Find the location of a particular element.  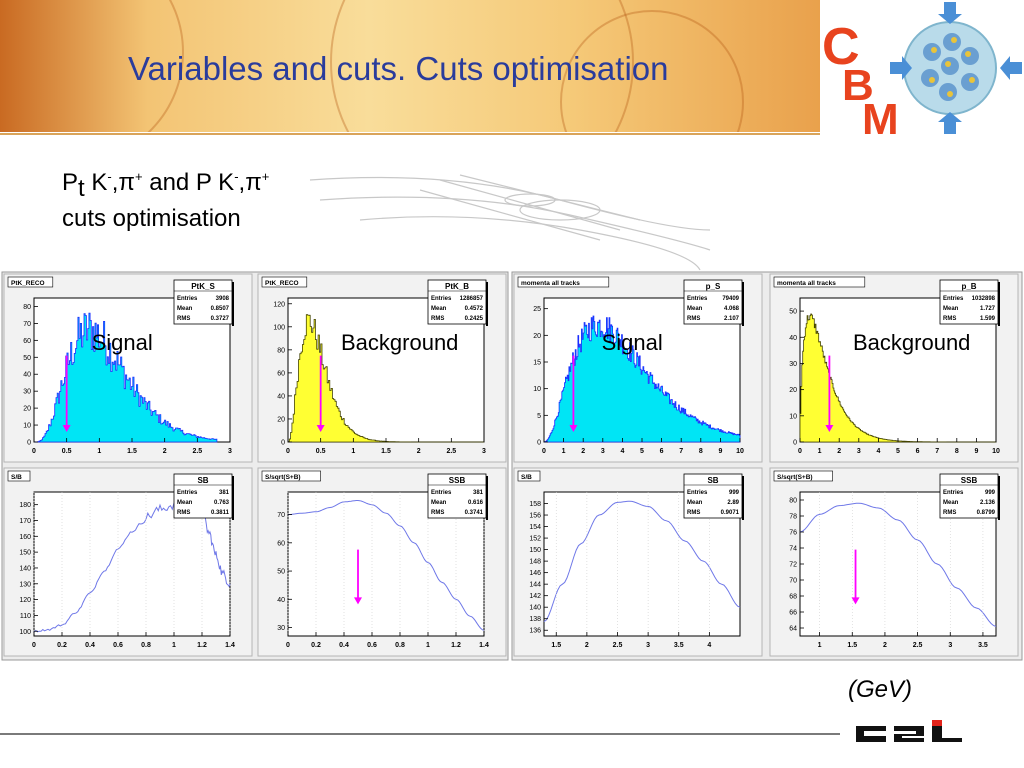

y-tick-label: 120 is located at coordinates (279, 304).